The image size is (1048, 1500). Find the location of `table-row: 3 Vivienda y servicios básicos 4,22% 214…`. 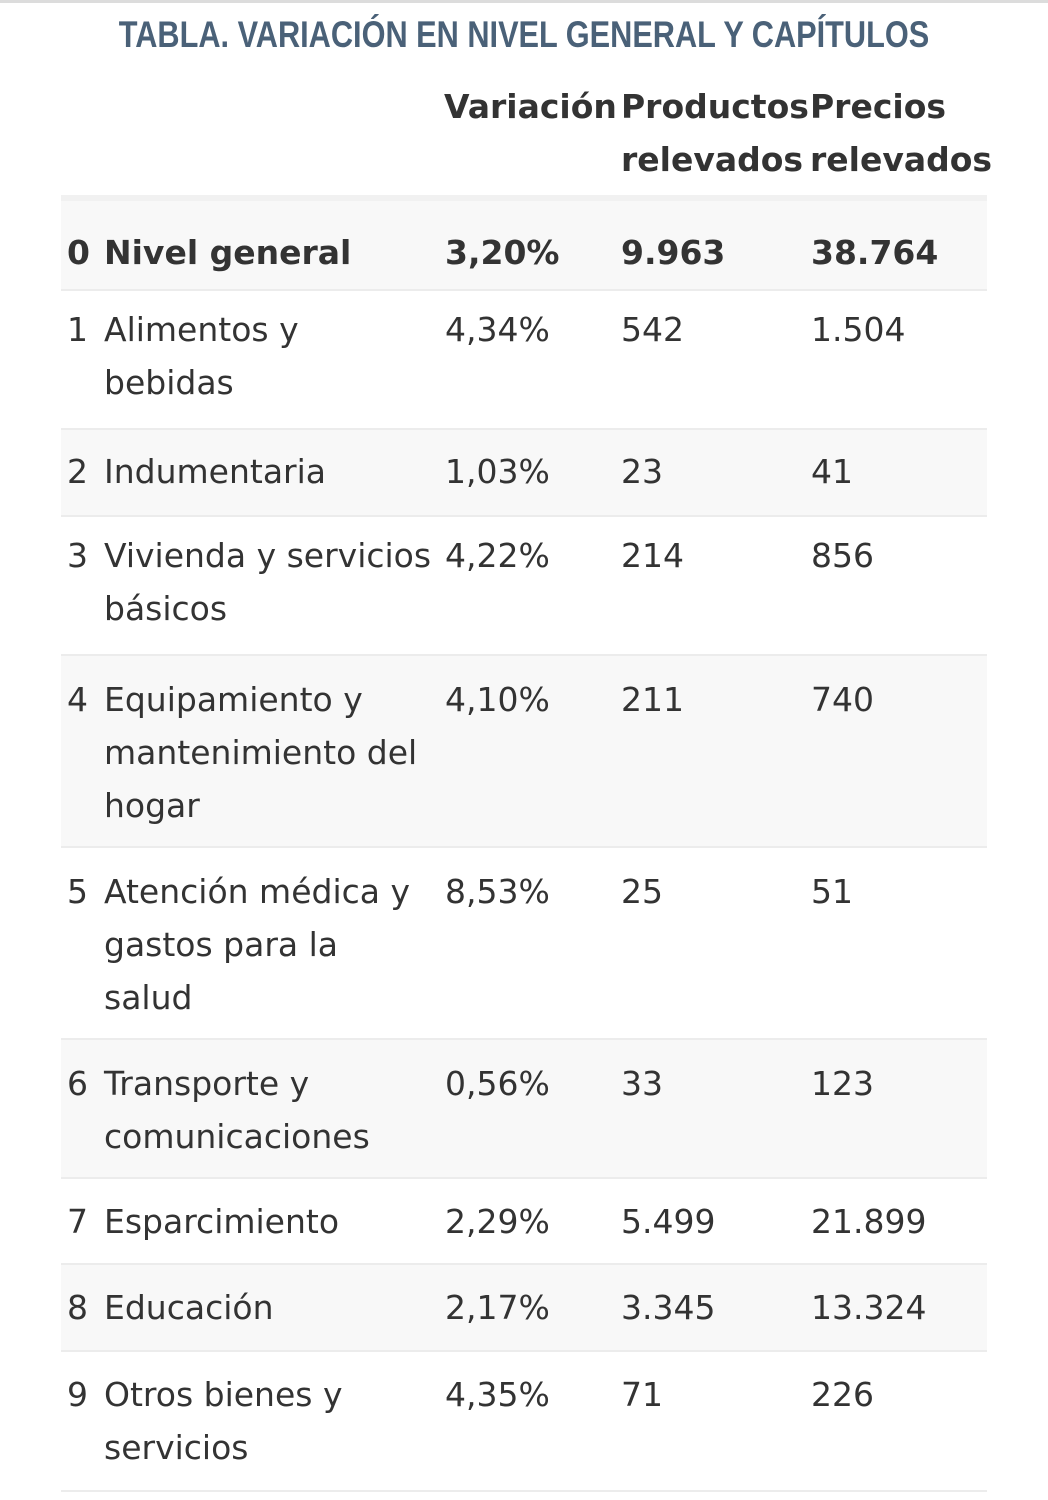

table-row: 3 Vivienda y servicios básicos 4,22% 214… is located at coordinates (524, 586).